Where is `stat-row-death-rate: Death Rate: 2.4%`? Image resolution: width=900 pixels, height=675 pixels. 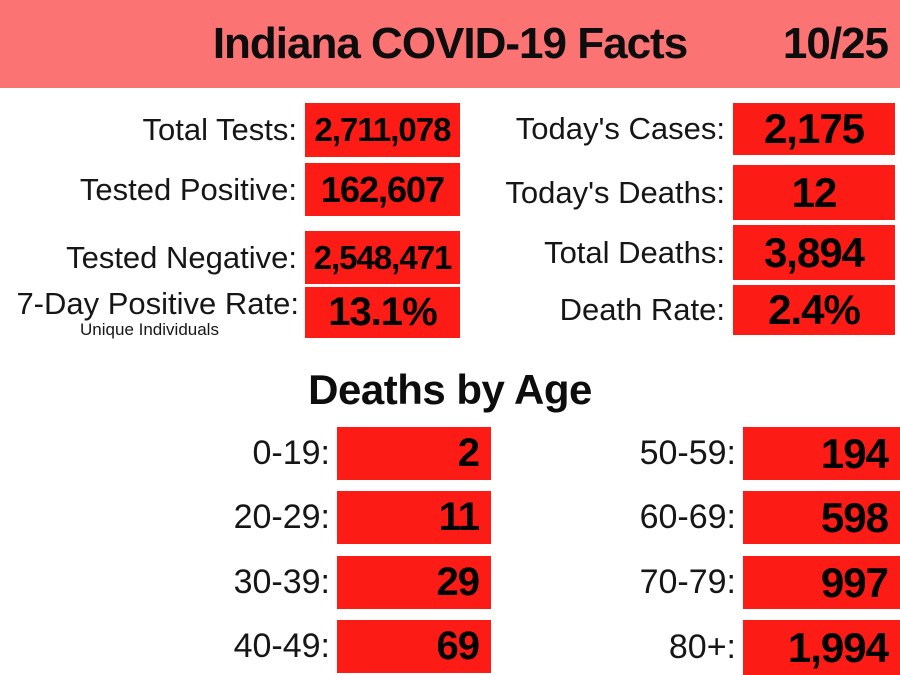 stat-row-death-rate: Death Rate: 2.4% is located at coordinates (667, 310).